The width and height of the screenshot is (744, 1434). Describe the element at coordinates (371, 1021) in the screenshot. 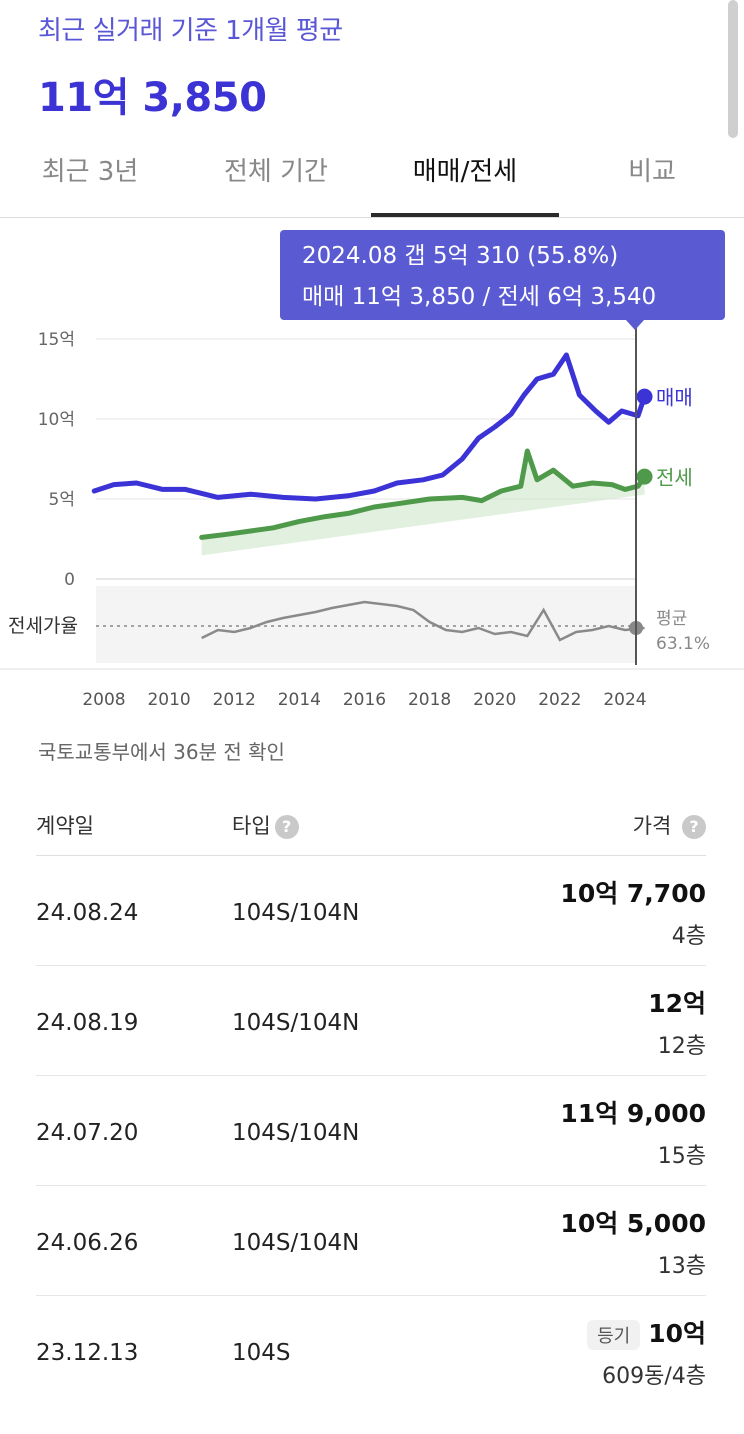

I see `table-row: 24.08.19 104S/104N 12억 12층` at that location.